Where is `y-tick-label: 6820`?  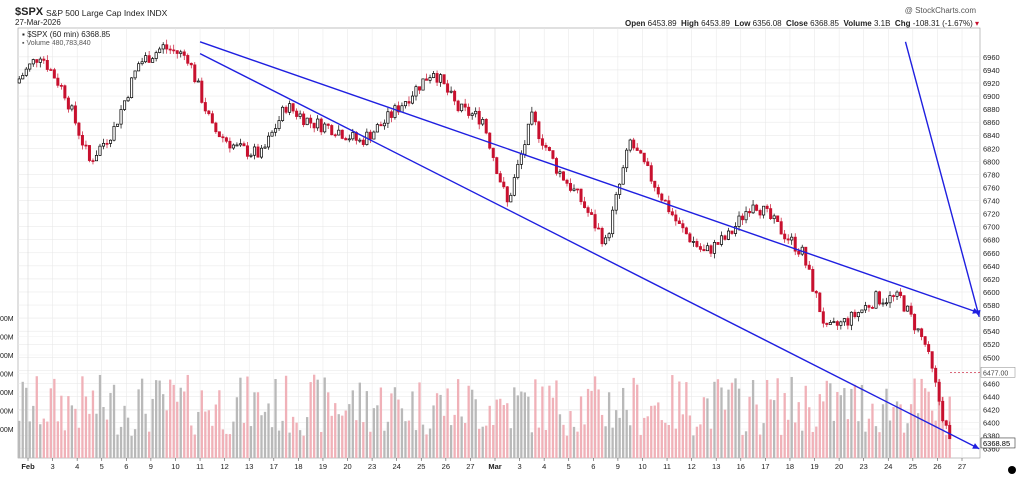 y-tick-label: 6820 is located at coordinates (991, 148).